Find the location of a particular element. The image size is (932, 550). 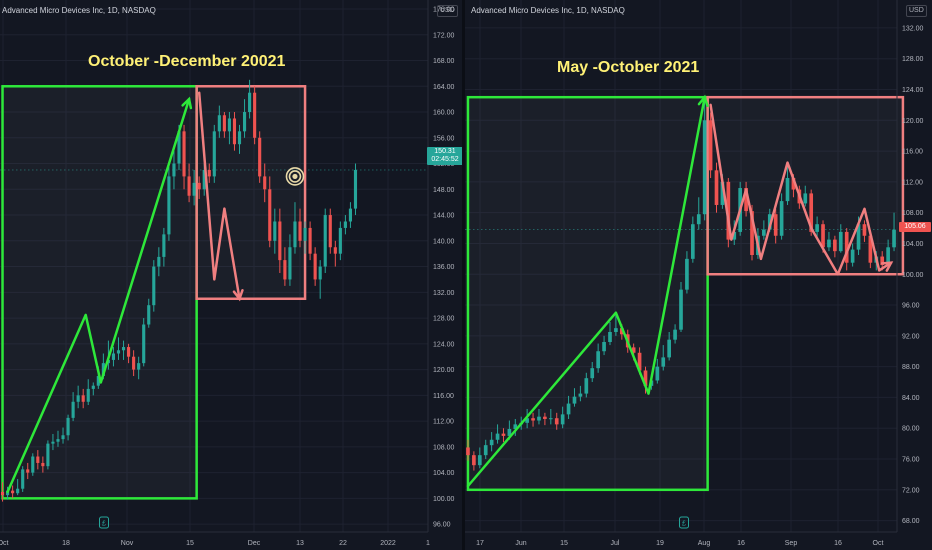

right-last-price-label: 105.06 is located at coordinates (915, 227).